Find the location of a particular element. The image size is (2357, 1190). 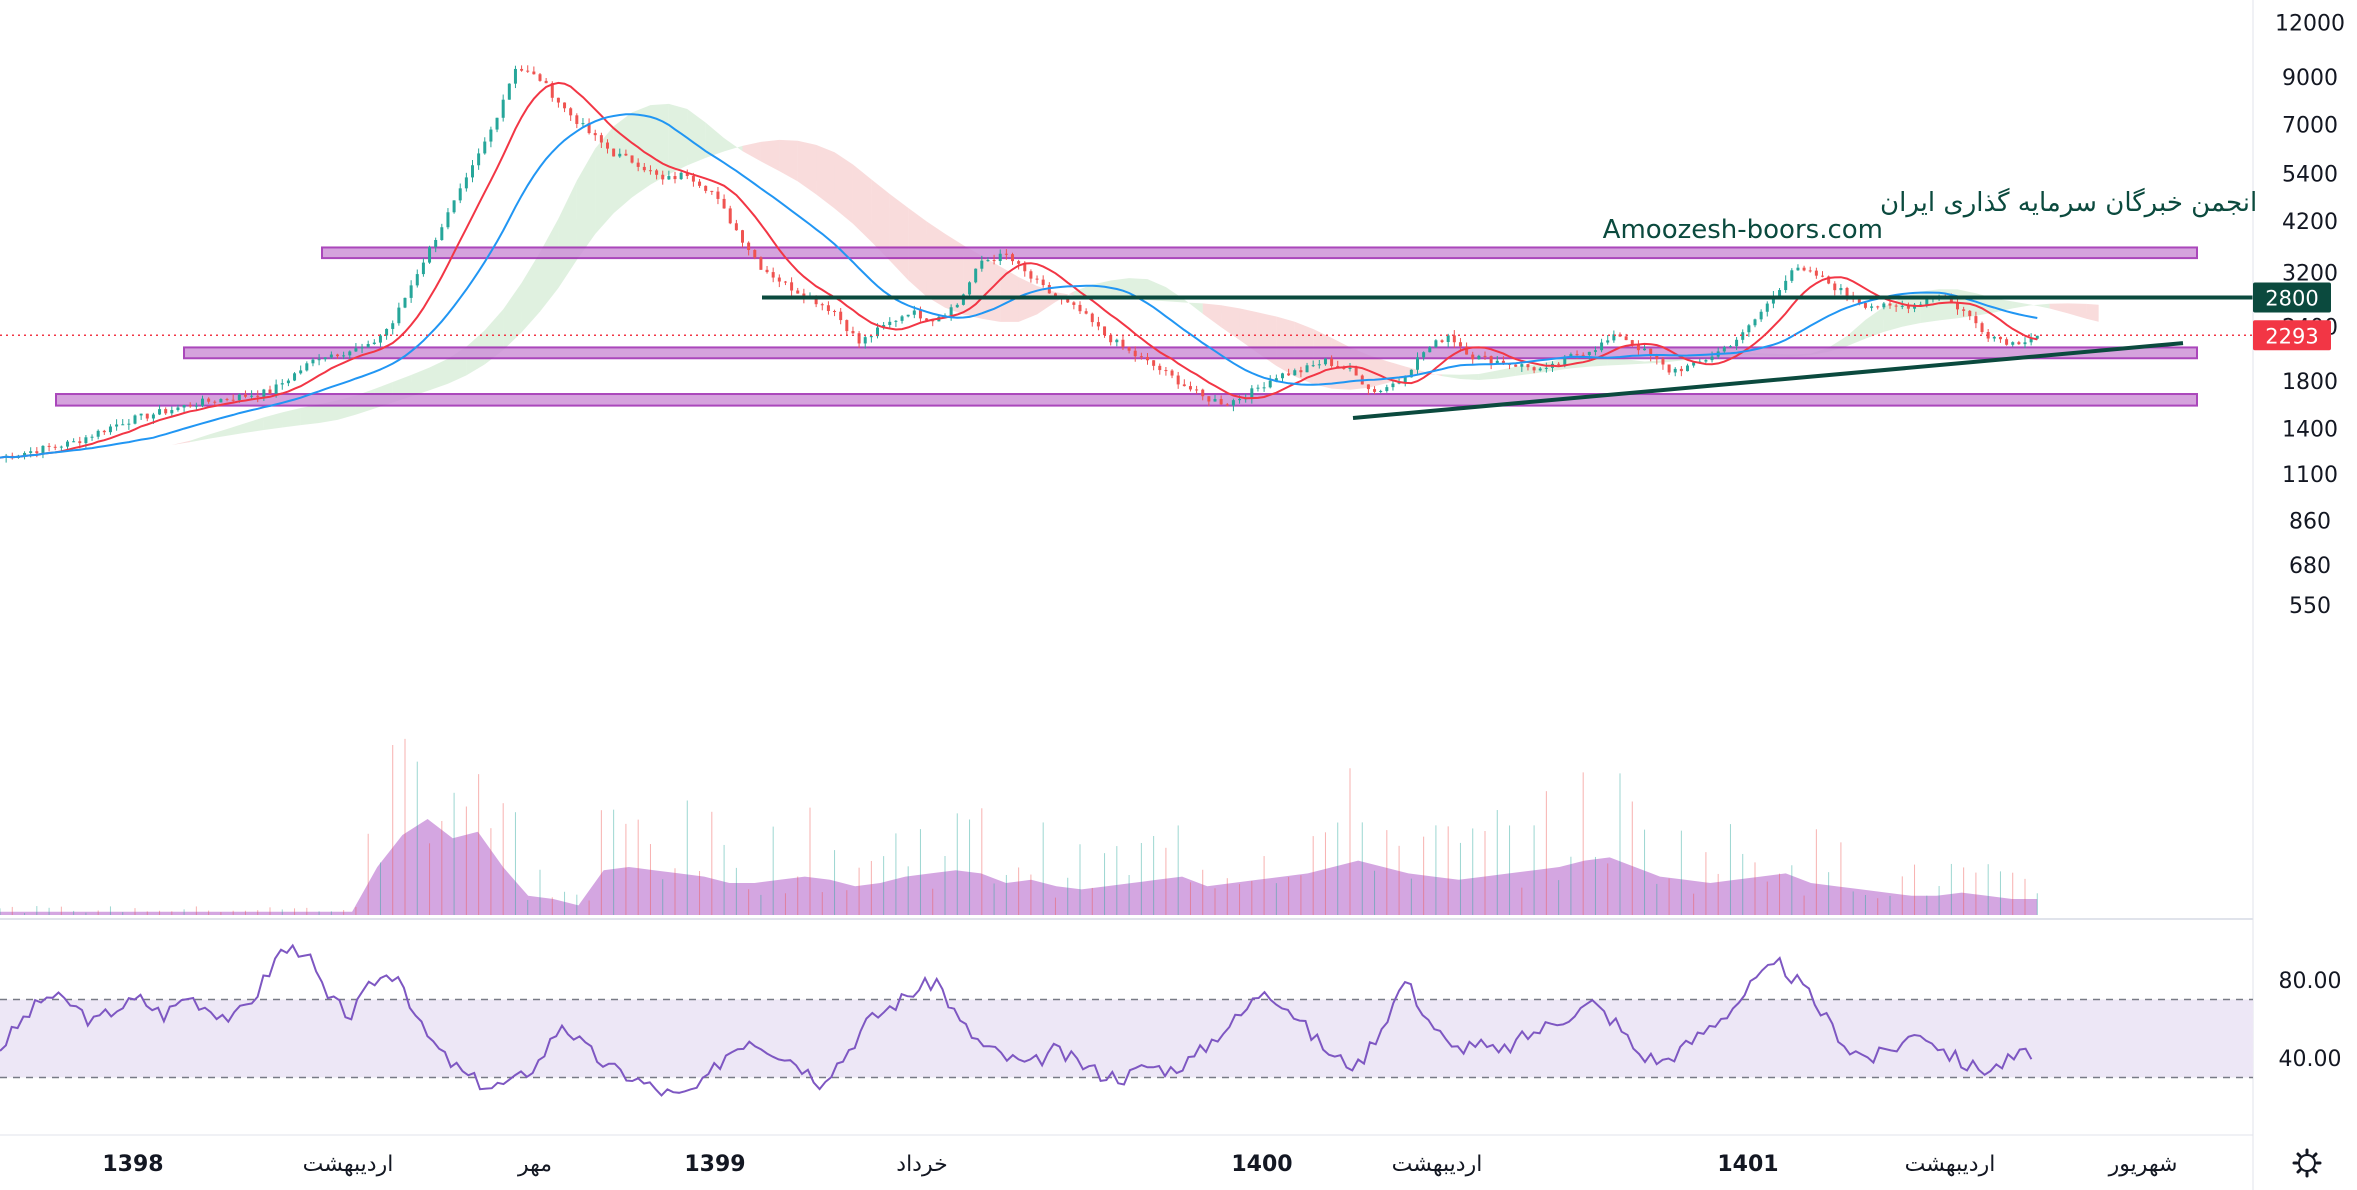

settings-gear-icon is located at coordinates (2307, 1163).